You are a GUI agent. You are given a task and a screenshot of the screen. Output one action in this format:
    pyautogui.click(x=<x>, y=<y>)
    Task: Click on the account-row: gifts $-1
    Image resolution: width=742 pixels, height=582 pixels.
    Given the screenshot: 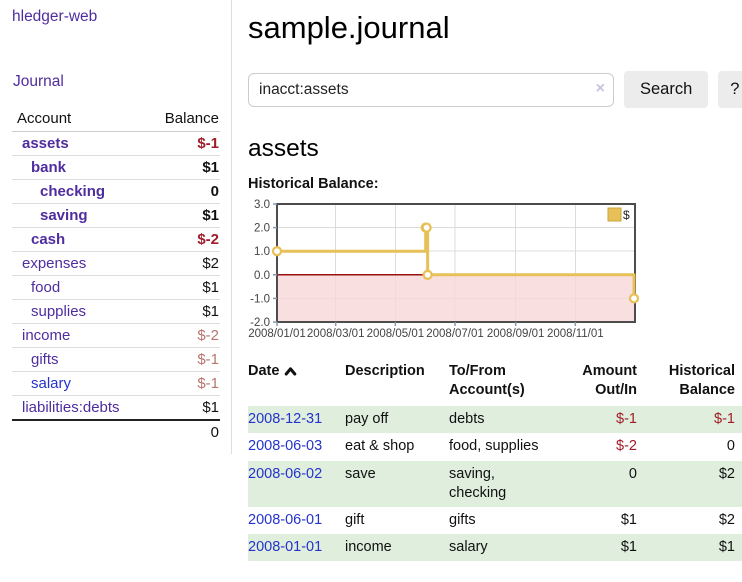 What is the action you would take?
    pyautogui.click(x=116, y=359)
    